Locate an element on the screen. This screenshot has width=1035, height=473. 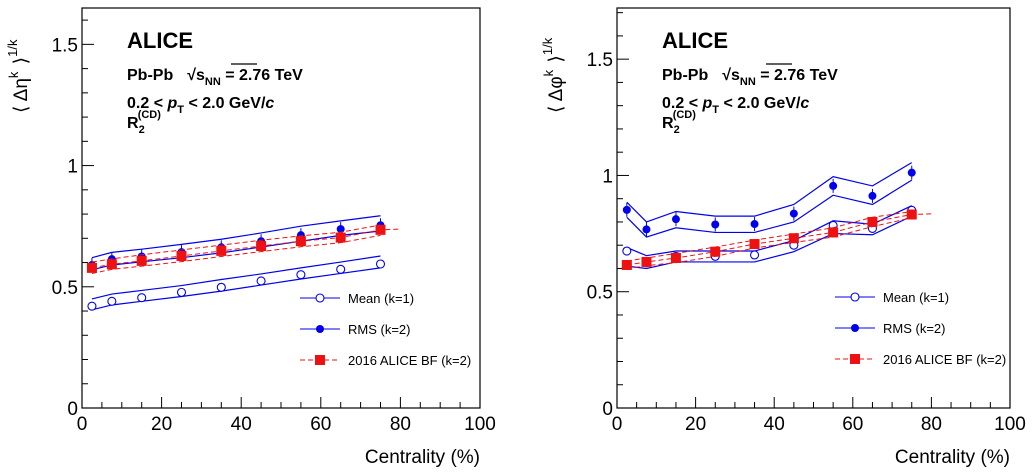
pt-symbol: p is located at coordinates (706, 103).